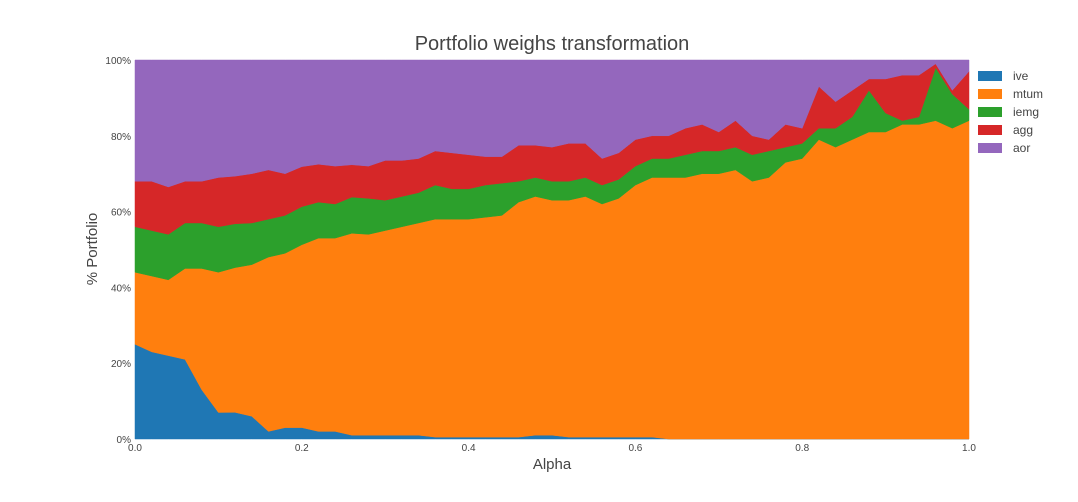 This screenshot has height=502, width=1078. What do you see at coordinates (121, 137) in the screenshot?
I see `y-tick-label: 80%` at bounding box center [121, 137].